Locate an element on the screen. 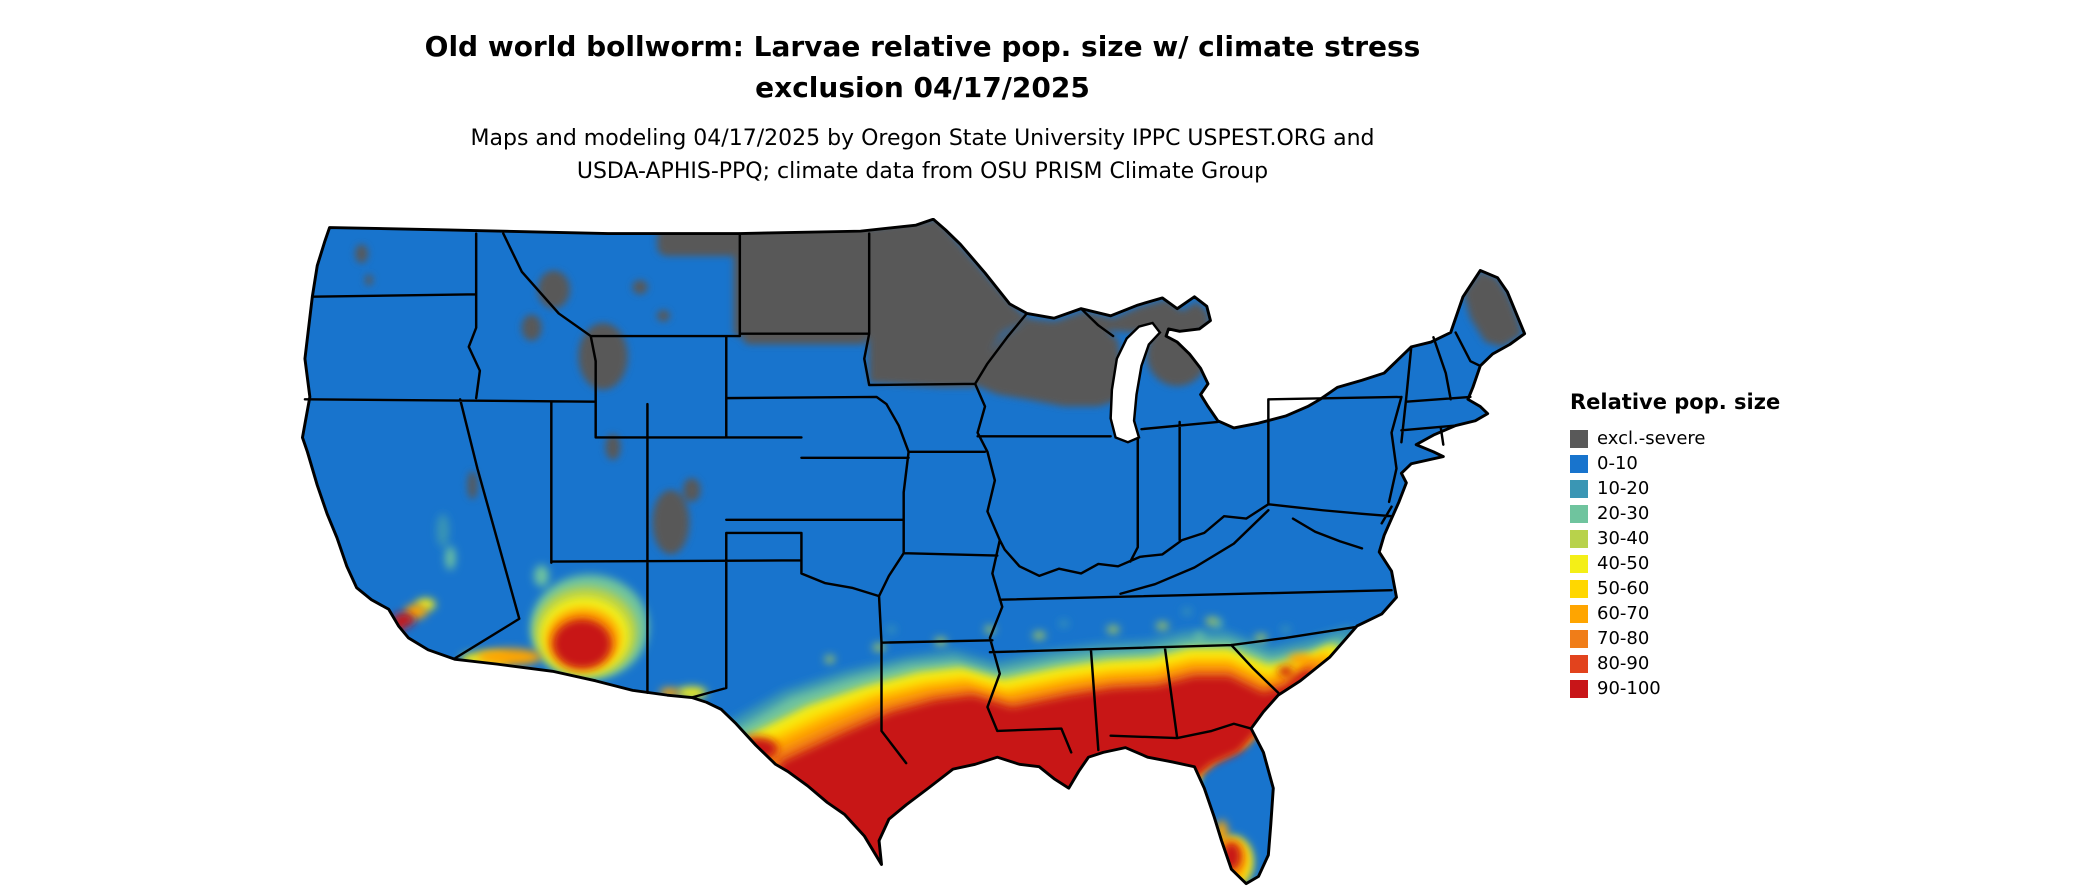 Image resolution: width=2100 pixels, height=892 pixels. legend-item: 60-70 is located at coordinates (1675, 613).